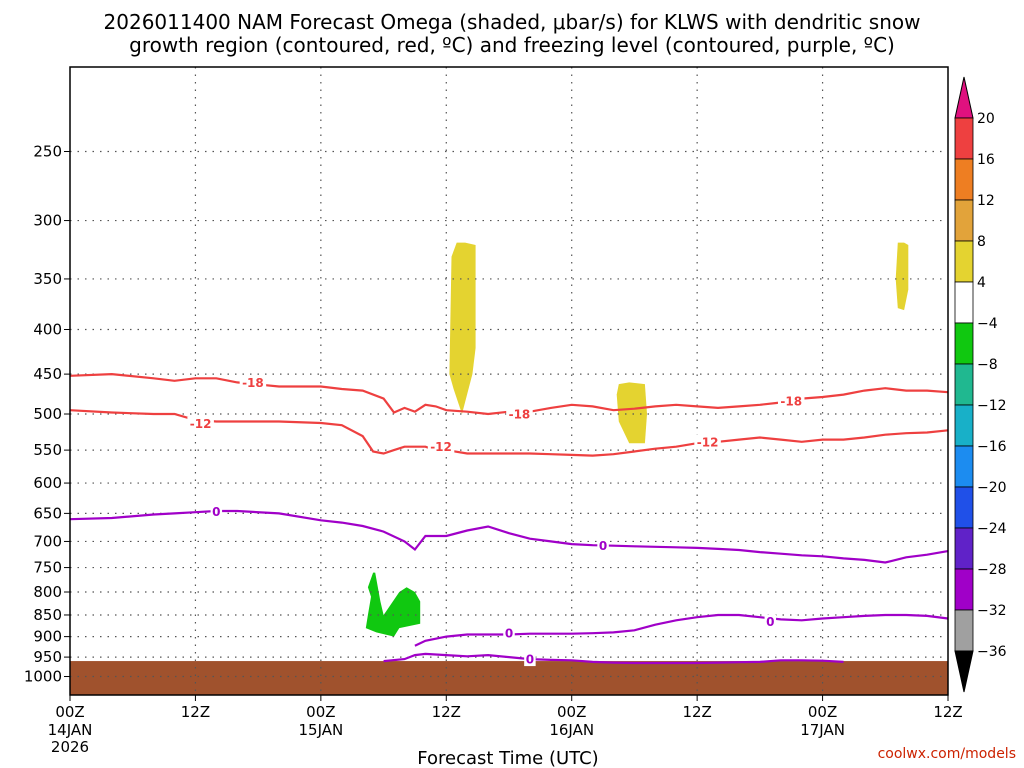 The image size is (1024, 768). I want to click on contour-label-0b-0: 0, so click(509, 634).